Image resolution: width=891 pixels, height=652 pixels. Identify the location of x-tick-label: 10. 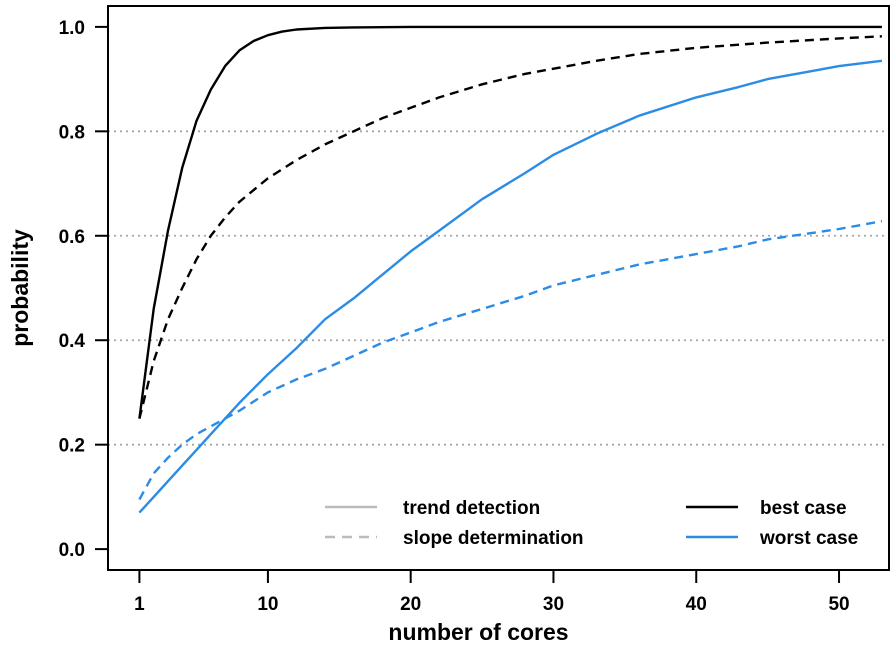
(267, 604).